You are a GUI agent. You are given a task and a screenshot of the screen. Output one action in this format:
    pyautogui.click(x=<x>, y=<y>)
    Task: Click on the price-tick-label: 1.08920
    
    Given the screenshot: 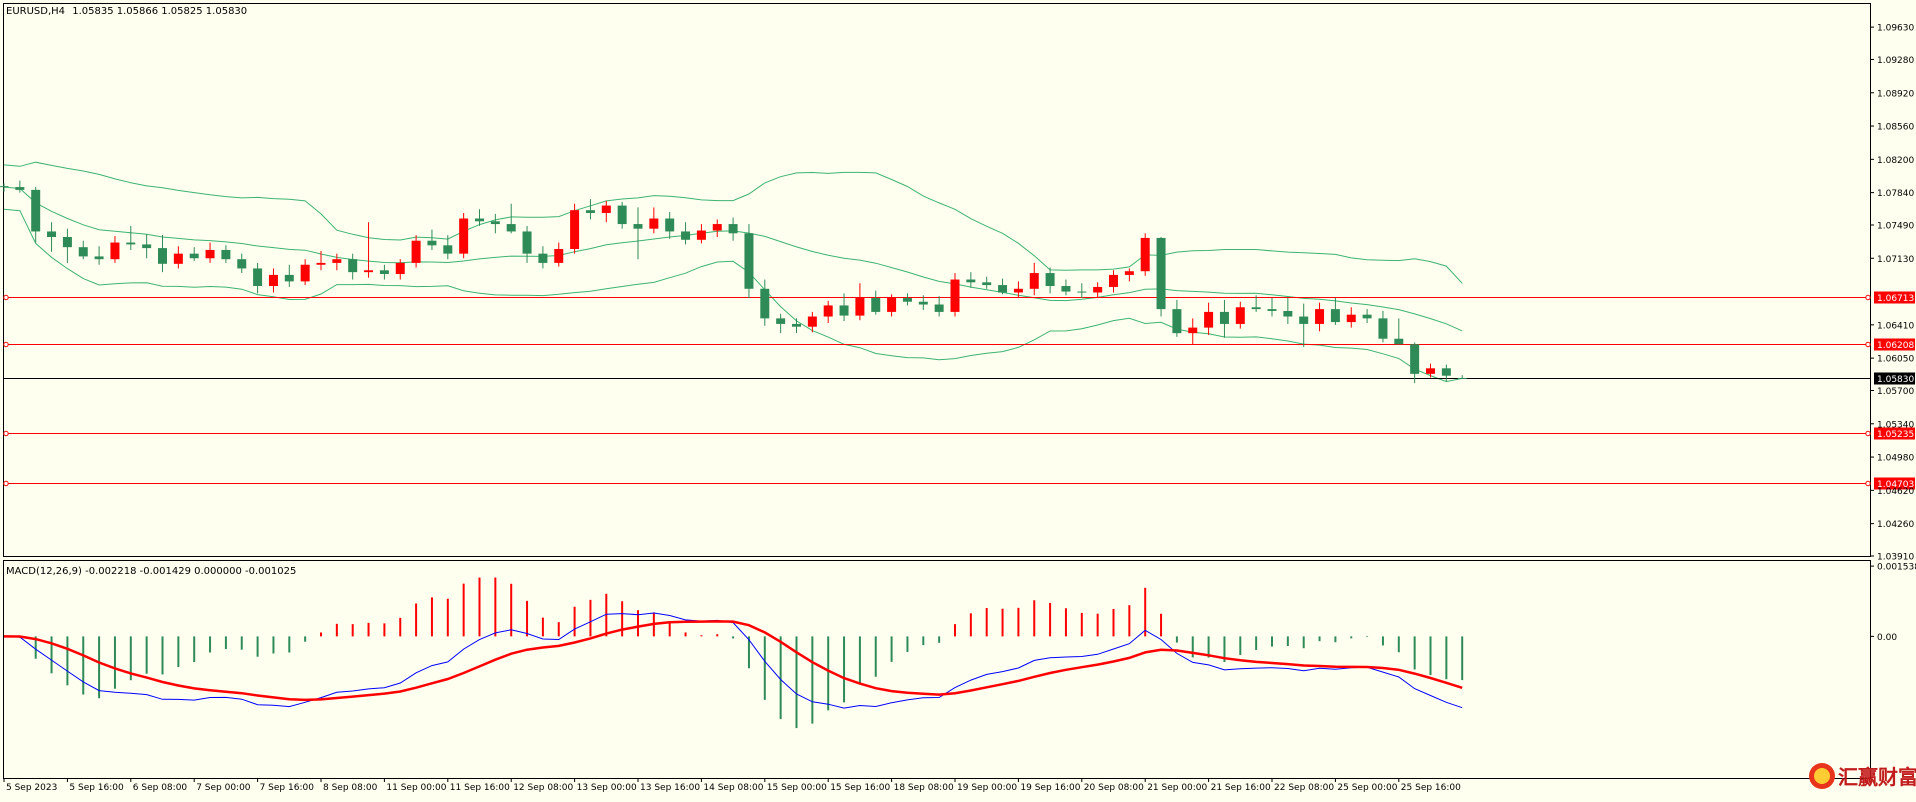 What is the action you would take?
    pyautogui.click(x=1895, y=94)
    